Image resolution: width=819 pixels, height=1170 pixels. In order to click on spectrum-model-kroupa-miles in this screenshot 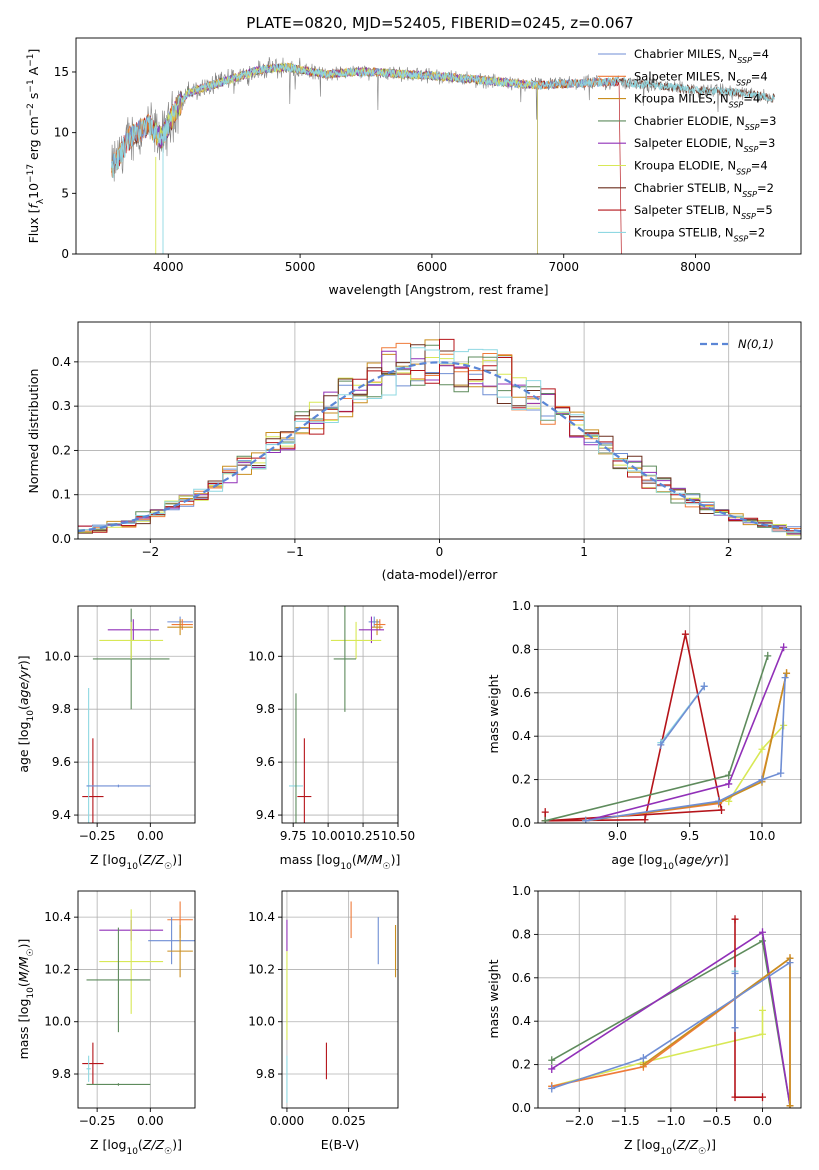, I will do `click(364, 119)`.